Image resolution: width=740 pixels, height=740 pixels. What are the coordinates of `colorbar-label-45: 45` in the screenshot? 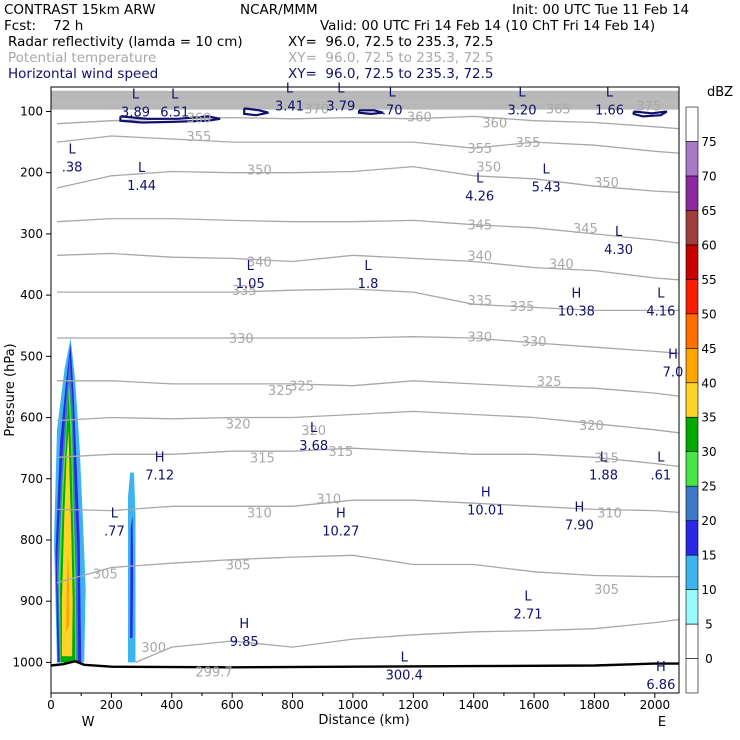 It's located at (708, 349).